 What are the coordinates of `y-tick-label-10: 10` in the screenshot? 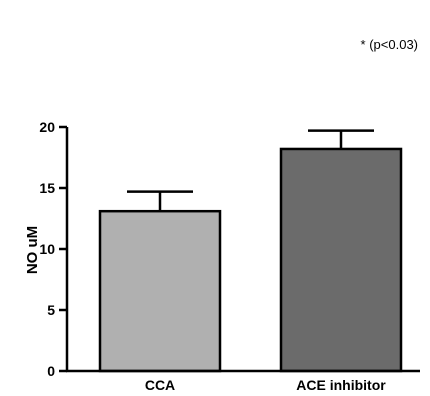 It's located at (47, 249).